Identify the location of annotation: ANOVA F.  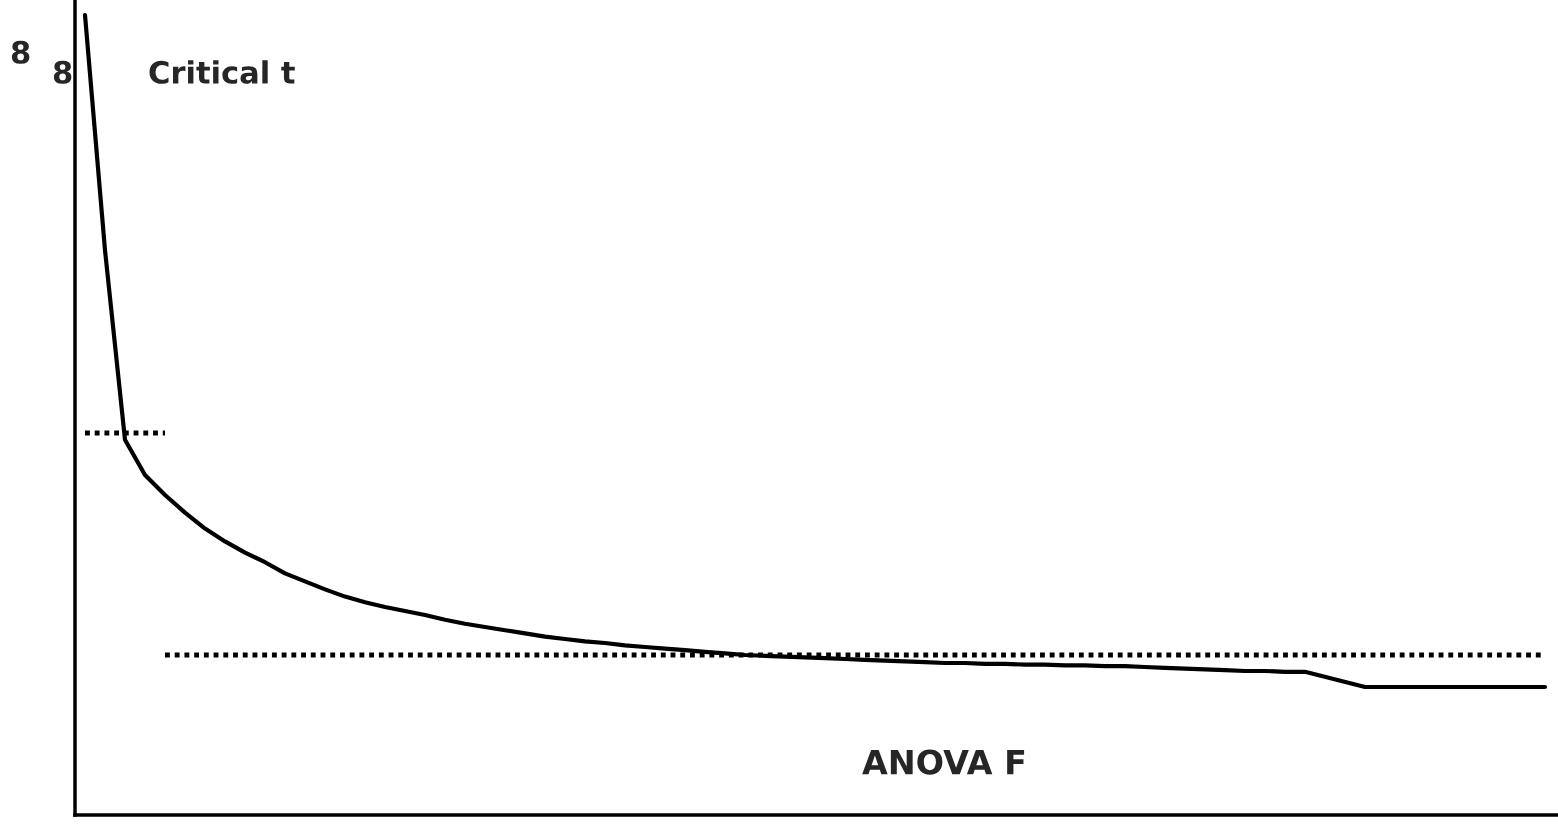
(943, 762).